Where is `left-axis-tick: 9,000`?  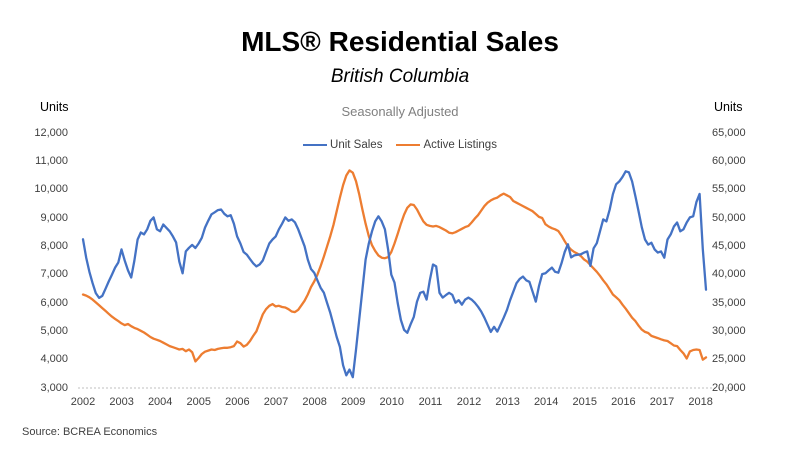
left-axis-tick: 9,000 is located at coordinates (54, 217).